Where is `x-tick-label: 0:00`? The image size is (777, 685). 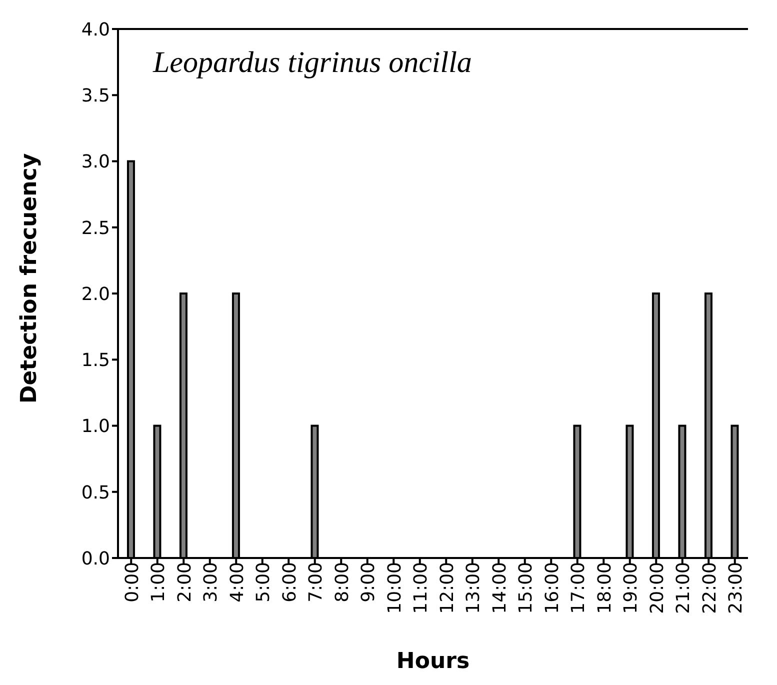 x-tick-label: 0:00 is located at coordinates (132, 582).